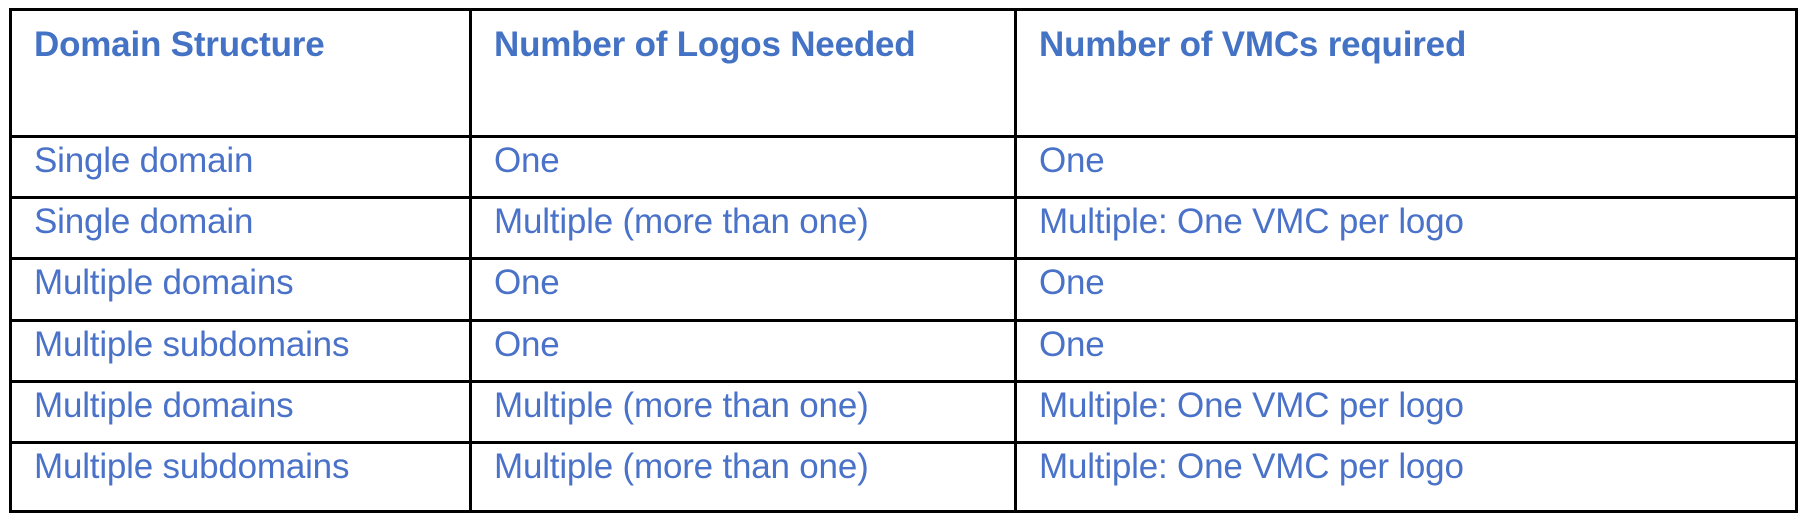  I want to click on column-header-domain-structure: Domain Structure, so click(240, 73).